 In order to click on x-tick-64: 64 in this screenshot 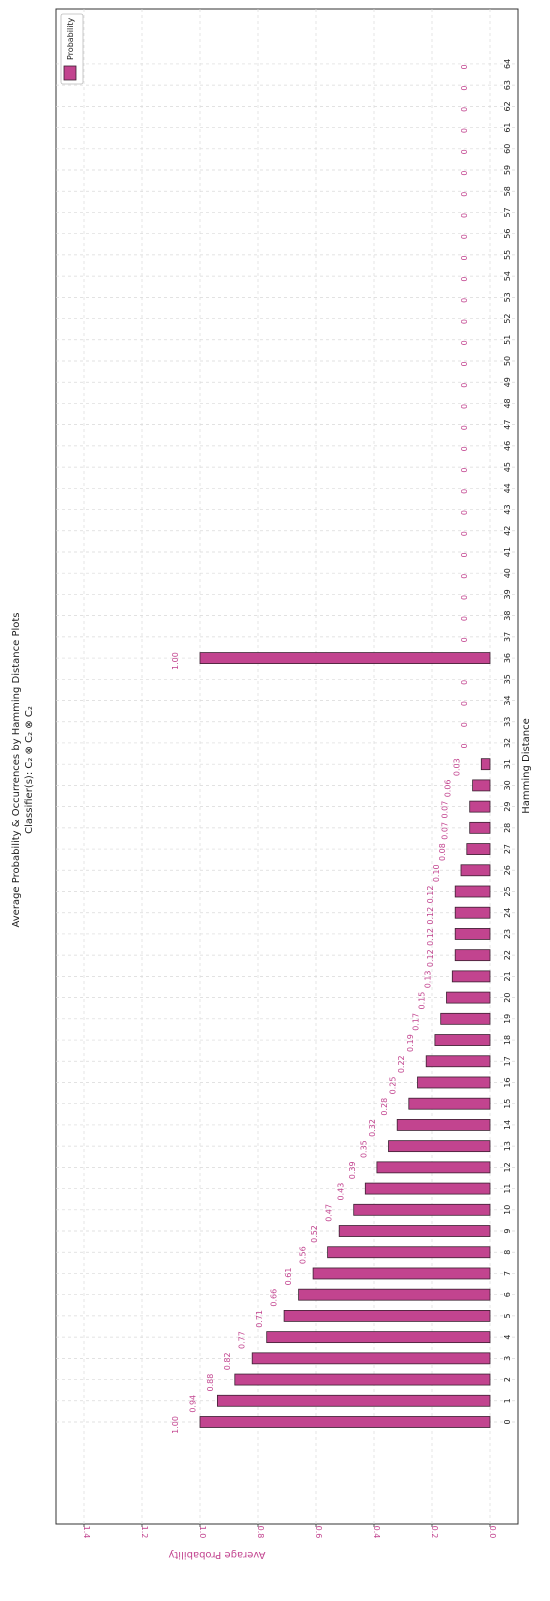, I will do `click(507, 64)`.